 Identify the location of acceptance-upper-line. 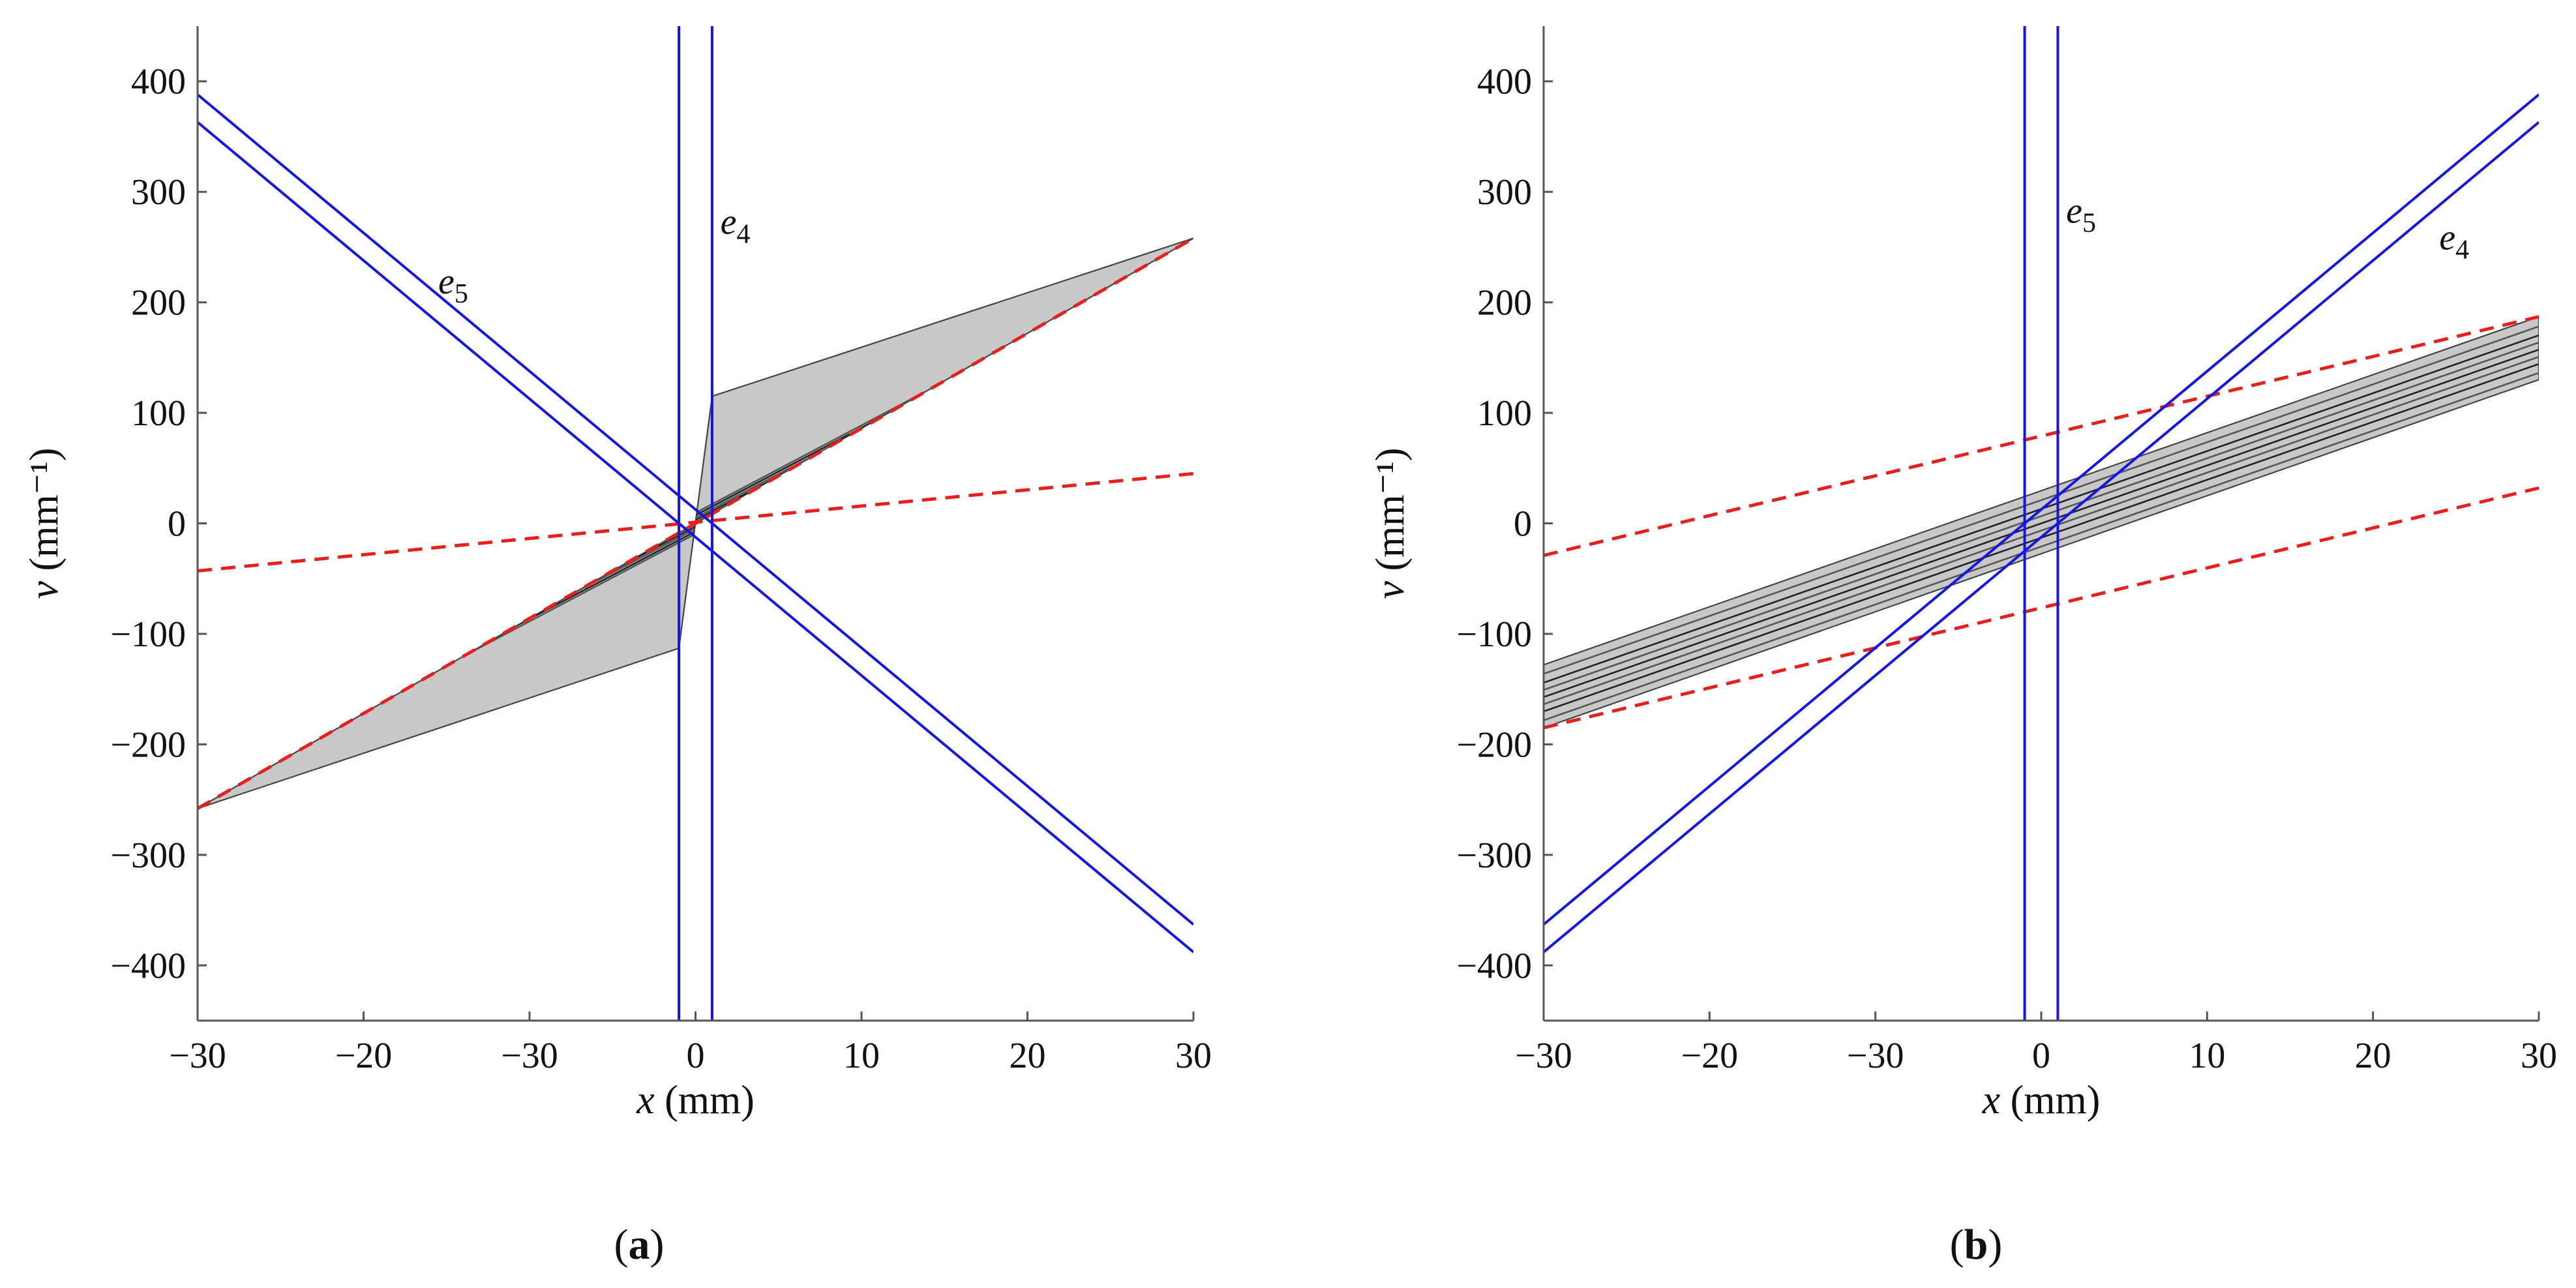
(2041, 436).